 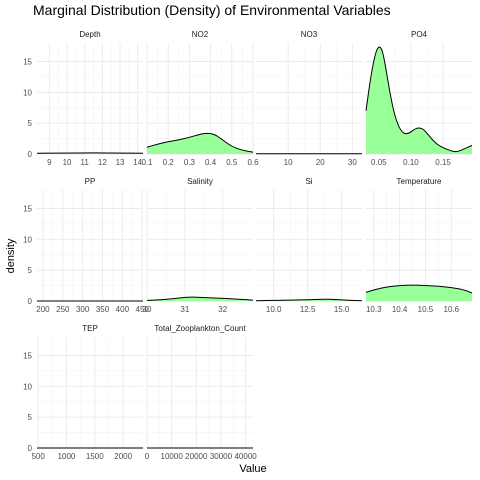 What do you see at coordinates (411, 162) in the screenshot?
I see `x-tick-label: 0.10` at bounding box center [411, 162].